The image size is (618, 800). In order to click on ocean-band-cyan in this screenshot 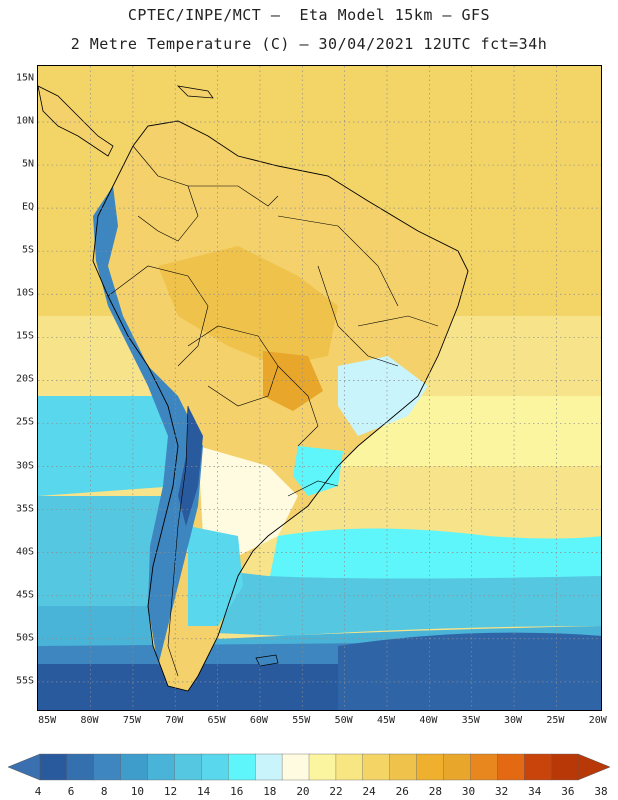, I will do `click(108, 446)`.